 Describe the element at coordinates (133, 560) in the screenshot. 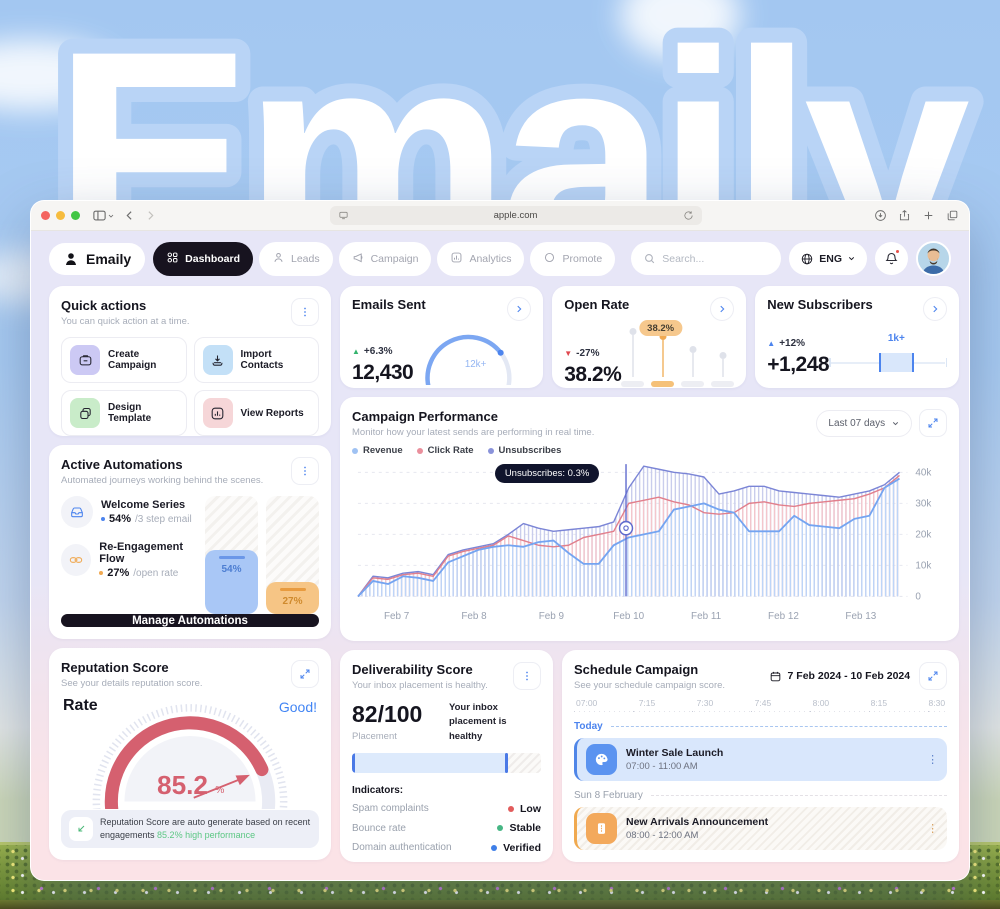

I see `automation-reengagement-flow: Re-Engagement Flow 27%/open rate` at that location.